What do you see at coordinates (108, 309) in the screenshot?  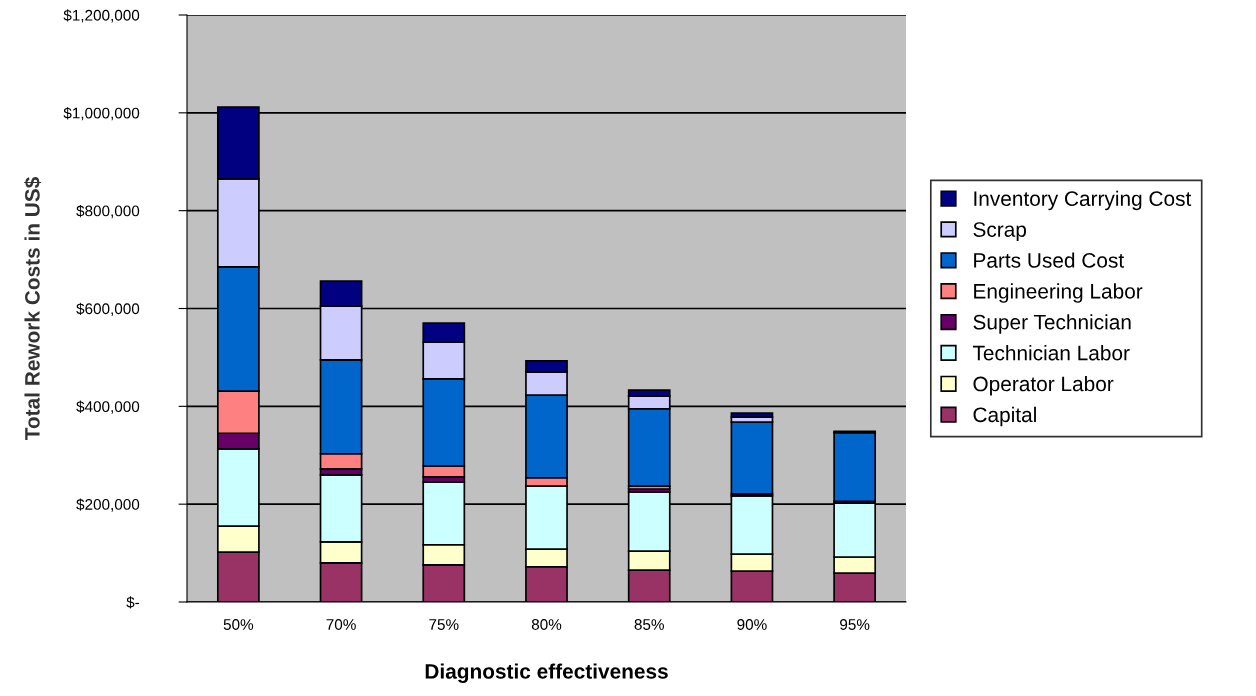 I see `y-tick-label: $600,000` at bounding box center [108, 309].